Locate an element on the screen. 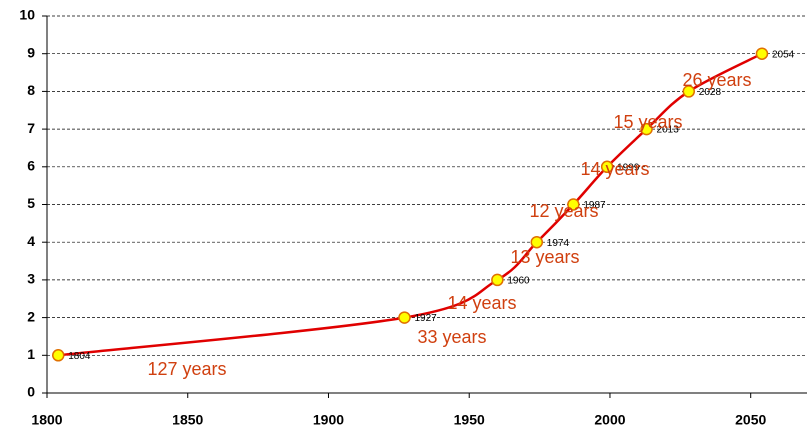  y-tick-label: 8 is located at coordinates (31, 90).